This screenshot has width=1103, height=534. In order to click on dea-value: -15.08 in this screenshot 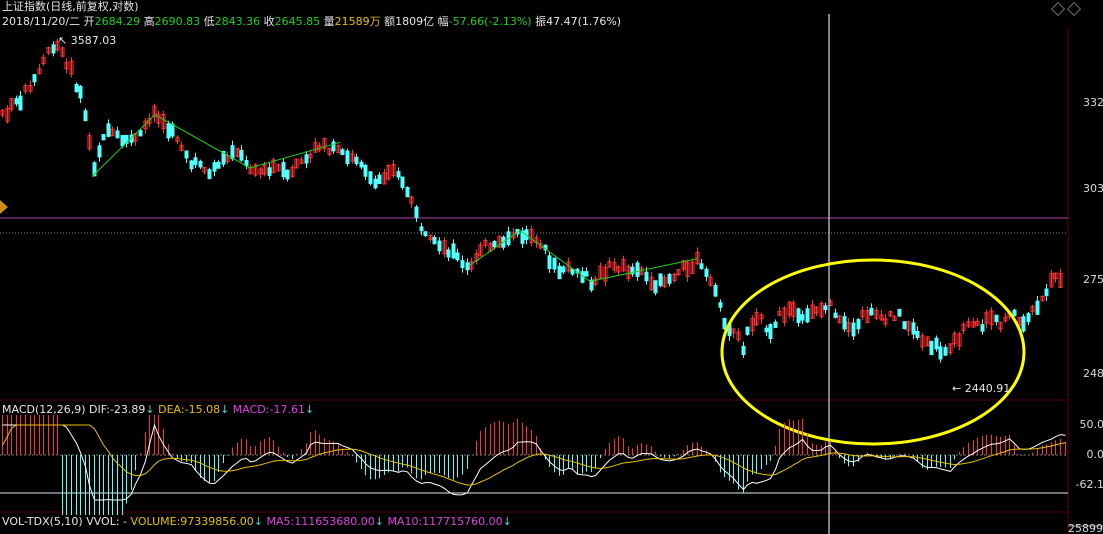, I will do `click(202, 409)`.